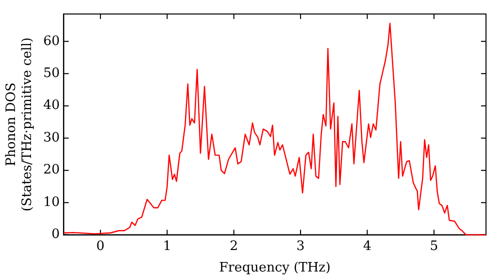 The height and width of the screenshot is (280, 500). I want to click on x-tick-label: 4, so click(367, 246).